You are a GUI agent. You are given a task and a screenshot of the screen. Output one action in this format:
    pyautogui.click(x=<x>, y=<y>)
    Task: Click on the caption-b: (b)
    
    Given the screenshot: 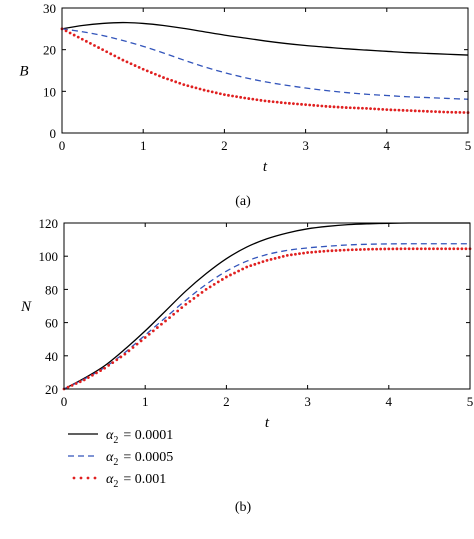 What is the action you would take?
    pyautogui.click(x=243, y=507)
    